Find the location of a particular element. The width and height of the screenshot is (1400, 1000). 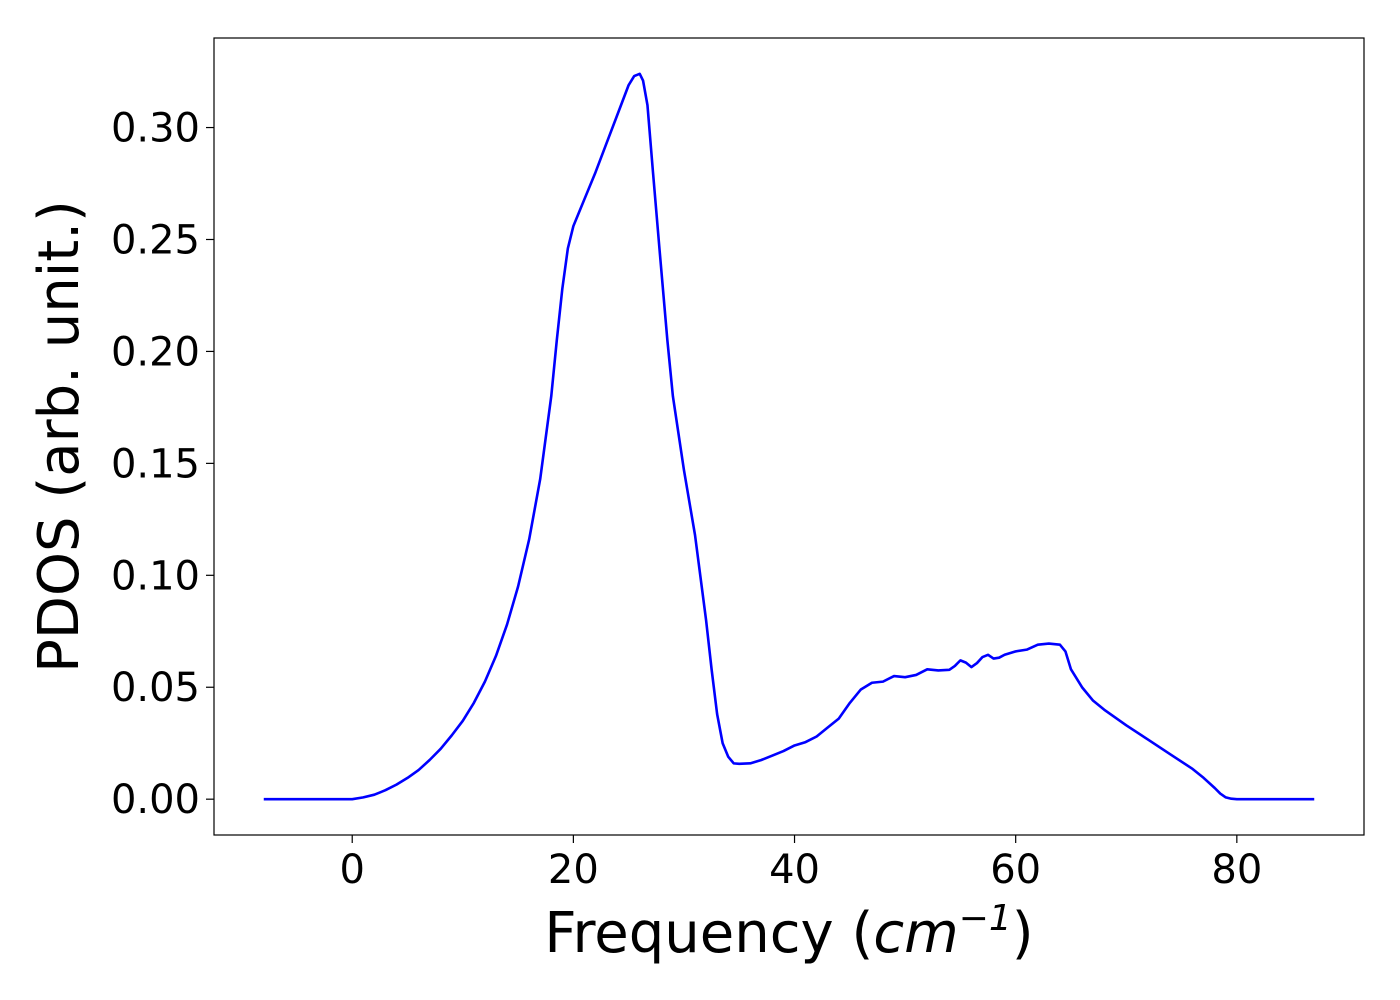

y-tick-label: 0.10 is located at coordinates (155, 576).